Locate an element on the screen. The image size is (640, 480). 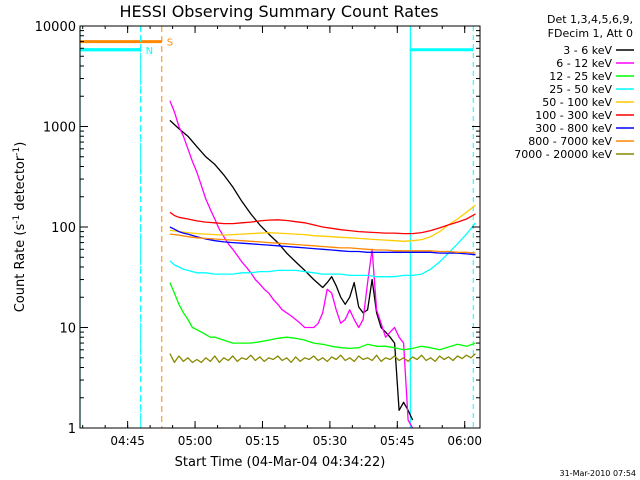
footer-timestamp: 31-Mar-2010 07:54 is located at coordinates (598, 473).